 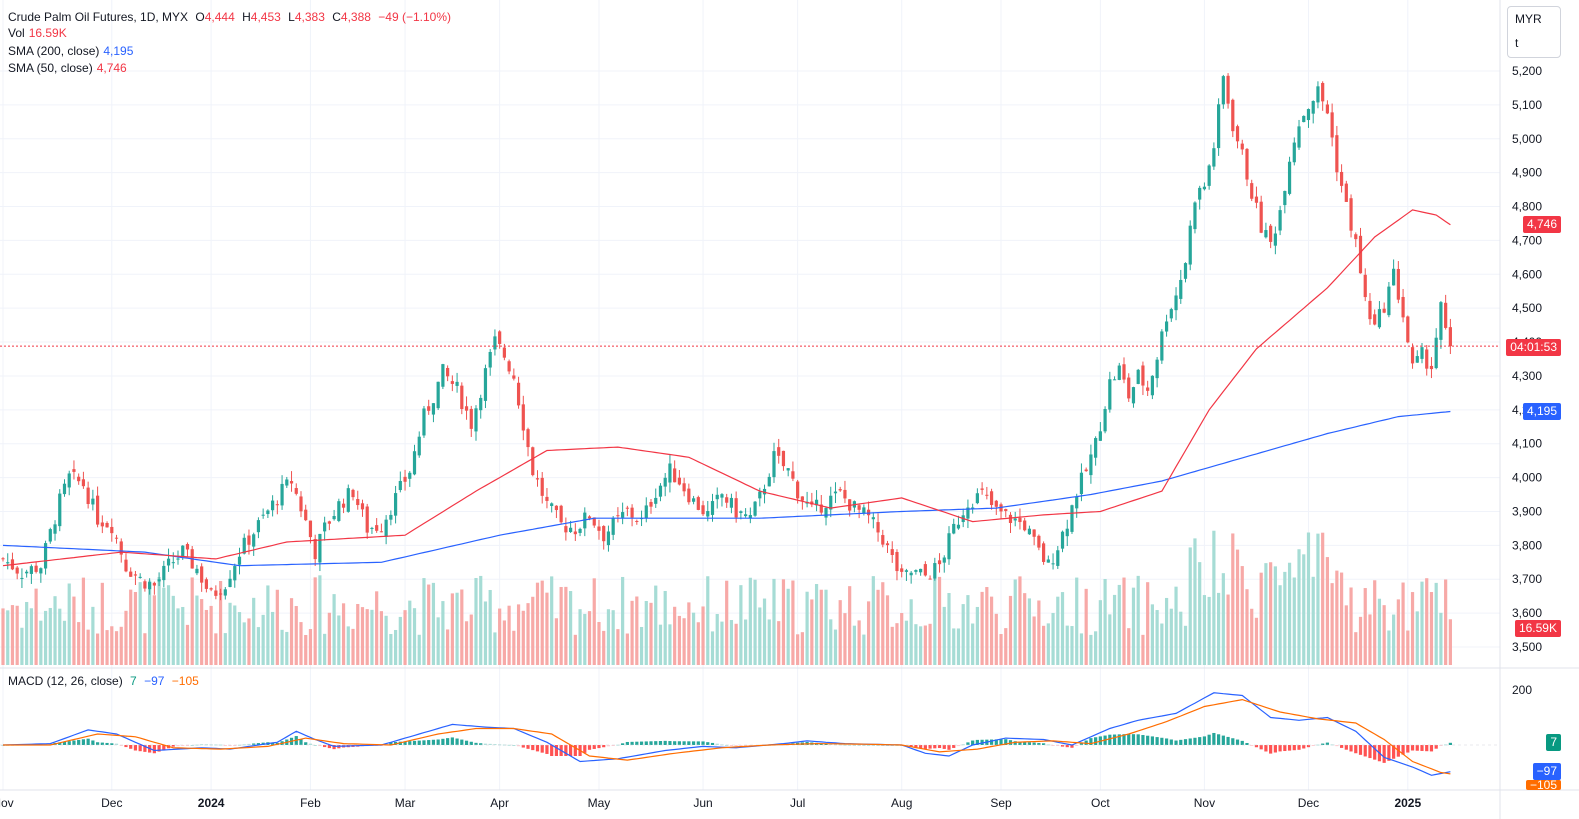 What do you see at coordinates (750, 734) in the screenshot?
I see `macd-pane` at bounding box center [750, 734].